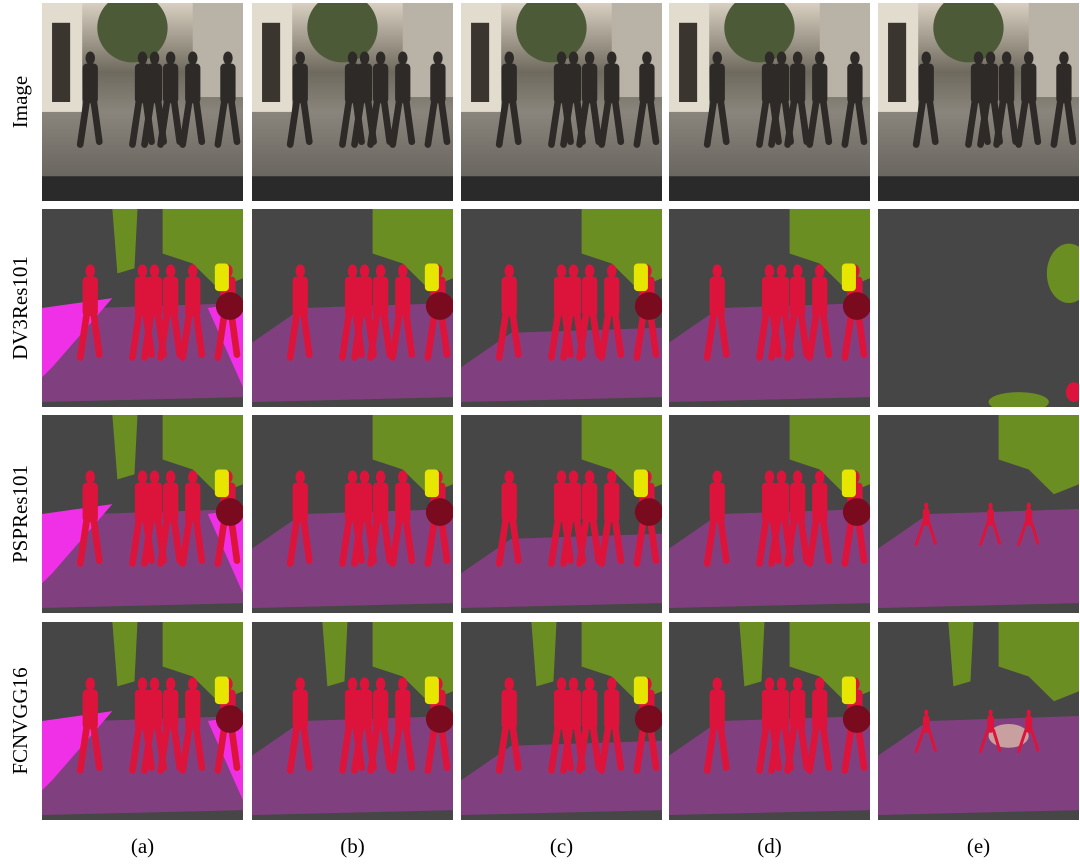 The image size is (1080, 865). I want to click on row-label: PSPRes101, so click(20, 514).